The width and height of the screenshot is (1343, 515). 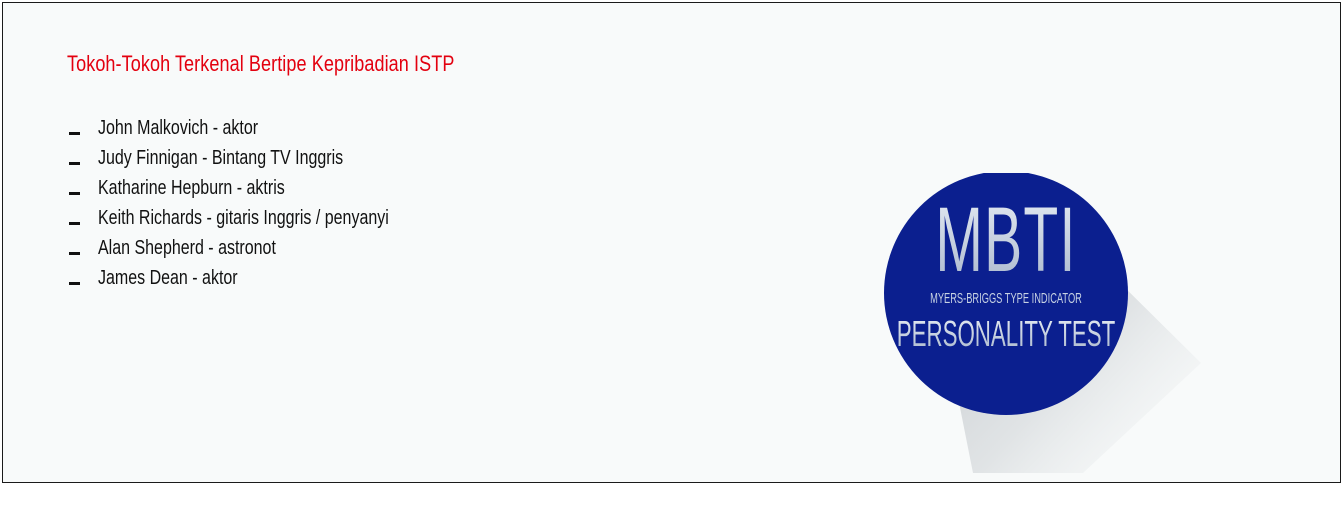 I want to click on badge-circle, so click(x=1006, y=294).